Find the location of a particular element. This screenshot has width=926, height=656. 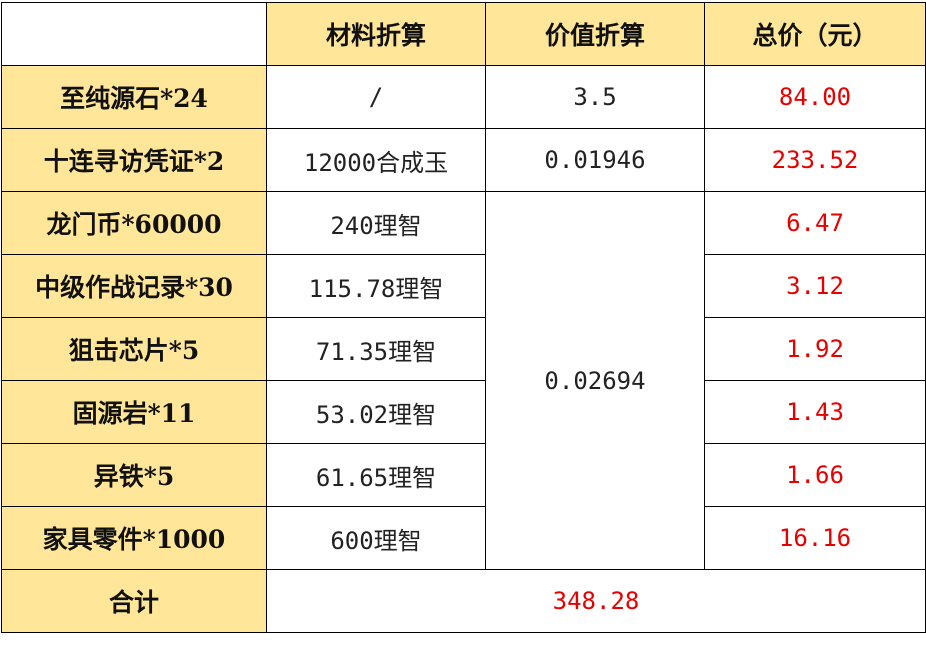

material-cell: 12000合成玉 is located at coordinates (376, 160).